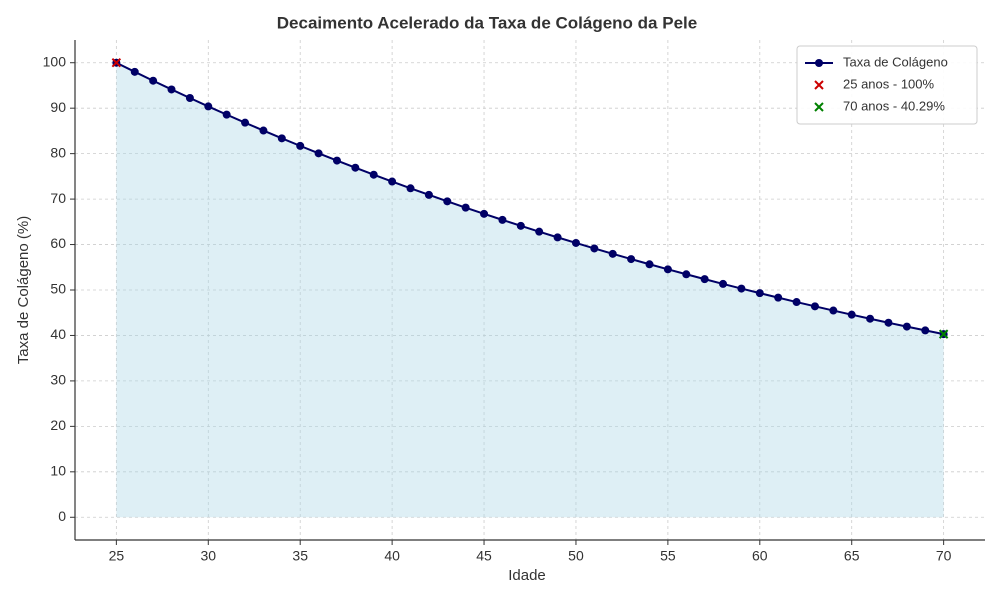 The width and height of the screenshot is (1000, 600). Describe the element at coordinates (55, 61) in the screenshot. I see `y-tick-label: 100` at that location.